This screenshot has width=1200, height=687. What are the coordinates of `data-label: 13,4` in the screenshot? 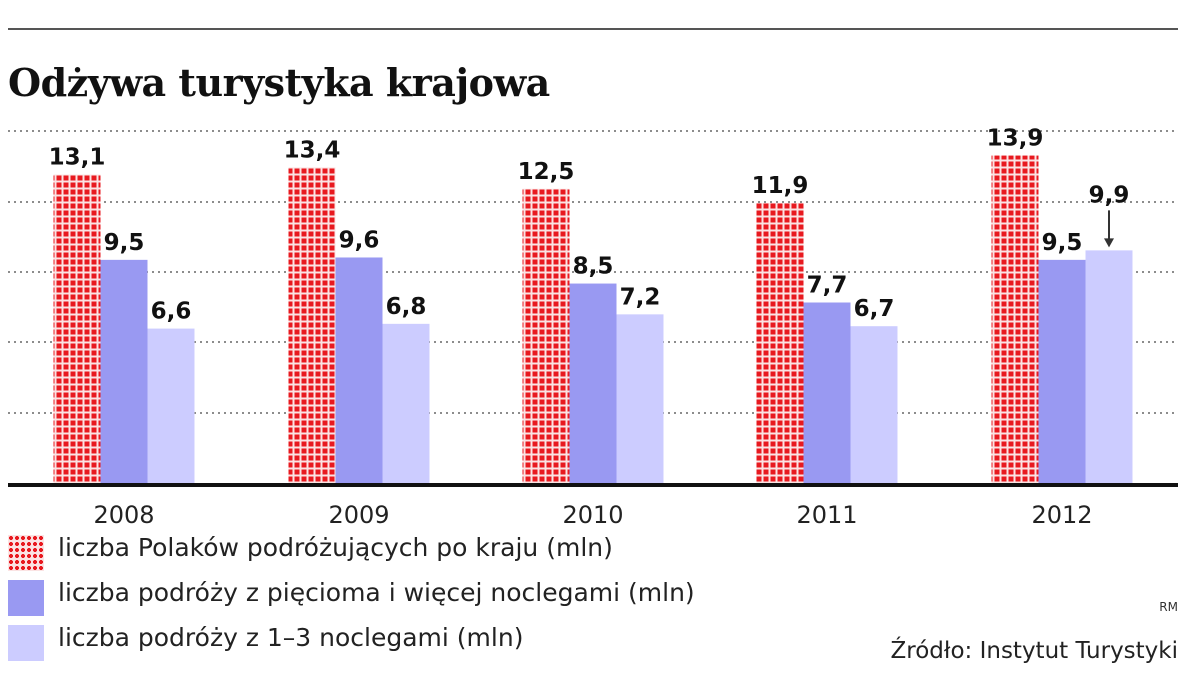 It's located at (312, 150).